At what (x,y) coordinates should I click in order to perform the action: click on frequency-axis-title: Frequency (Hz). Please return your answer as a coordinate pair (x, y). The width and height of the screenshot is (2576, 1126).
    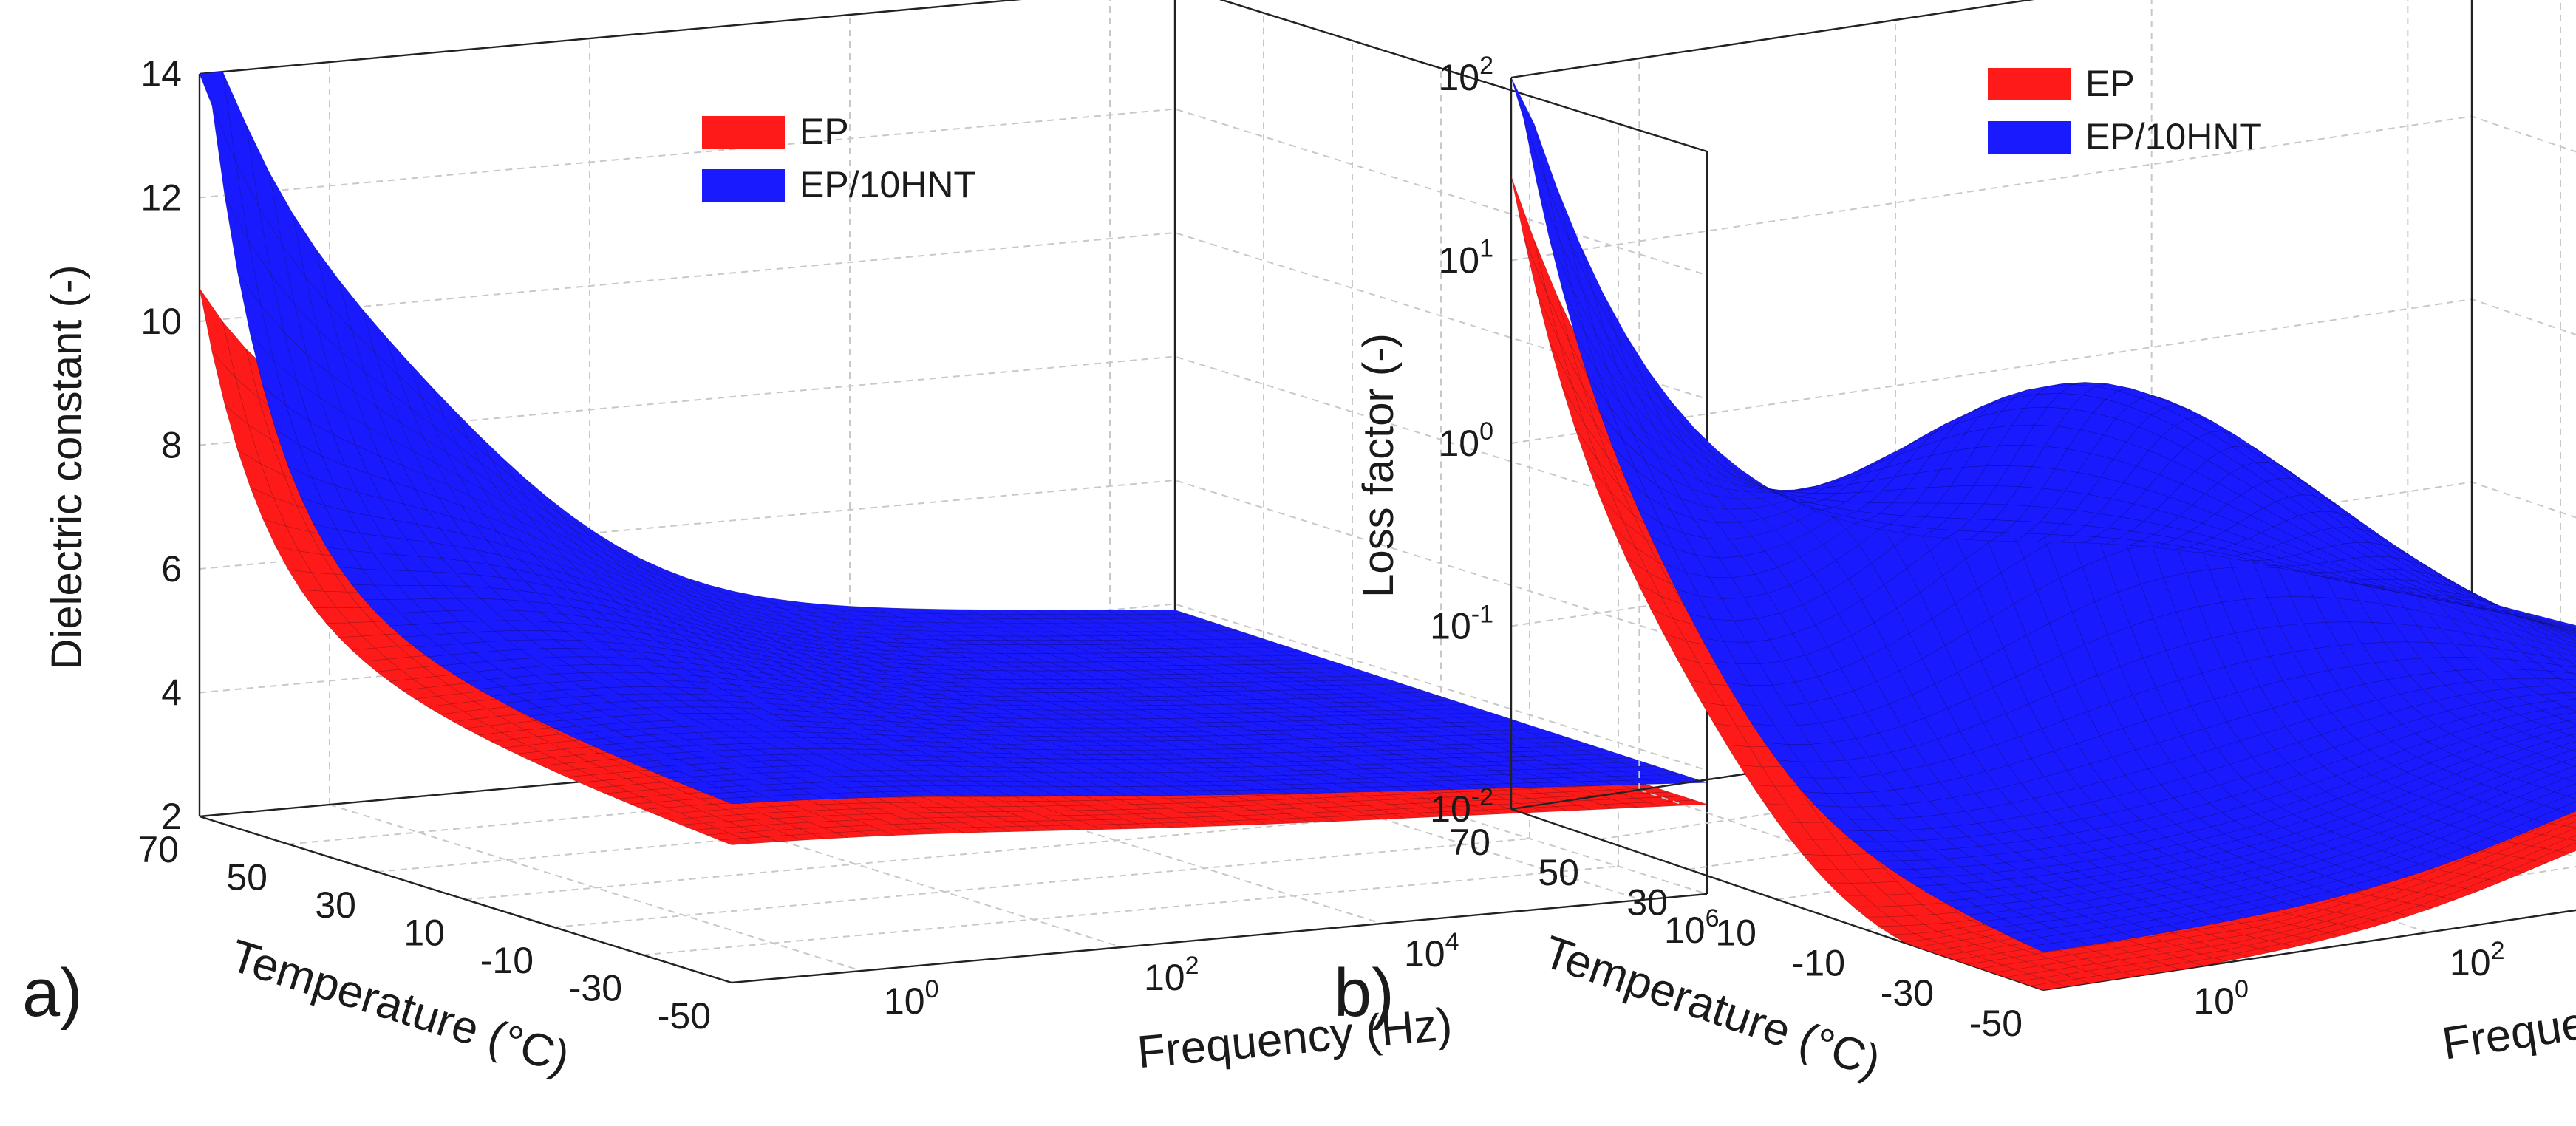
    Looking at the image, I should click on (1294, 1038).